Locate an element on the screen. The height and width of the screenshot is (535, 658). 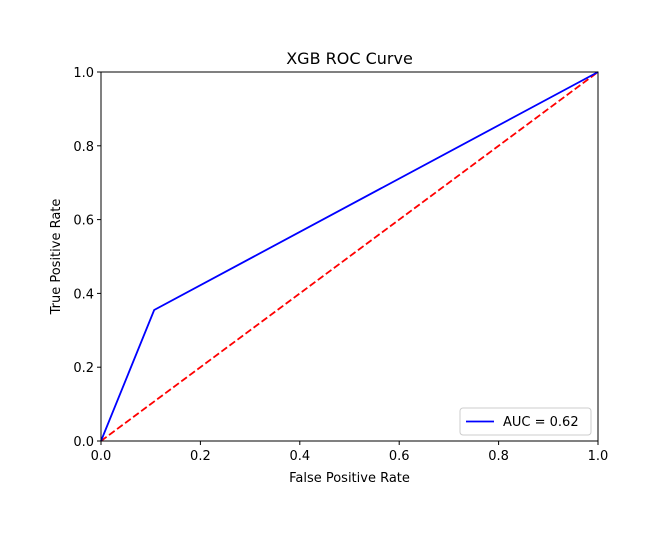
y-tick-label: 0.0 is located at coordinates (83, 442).